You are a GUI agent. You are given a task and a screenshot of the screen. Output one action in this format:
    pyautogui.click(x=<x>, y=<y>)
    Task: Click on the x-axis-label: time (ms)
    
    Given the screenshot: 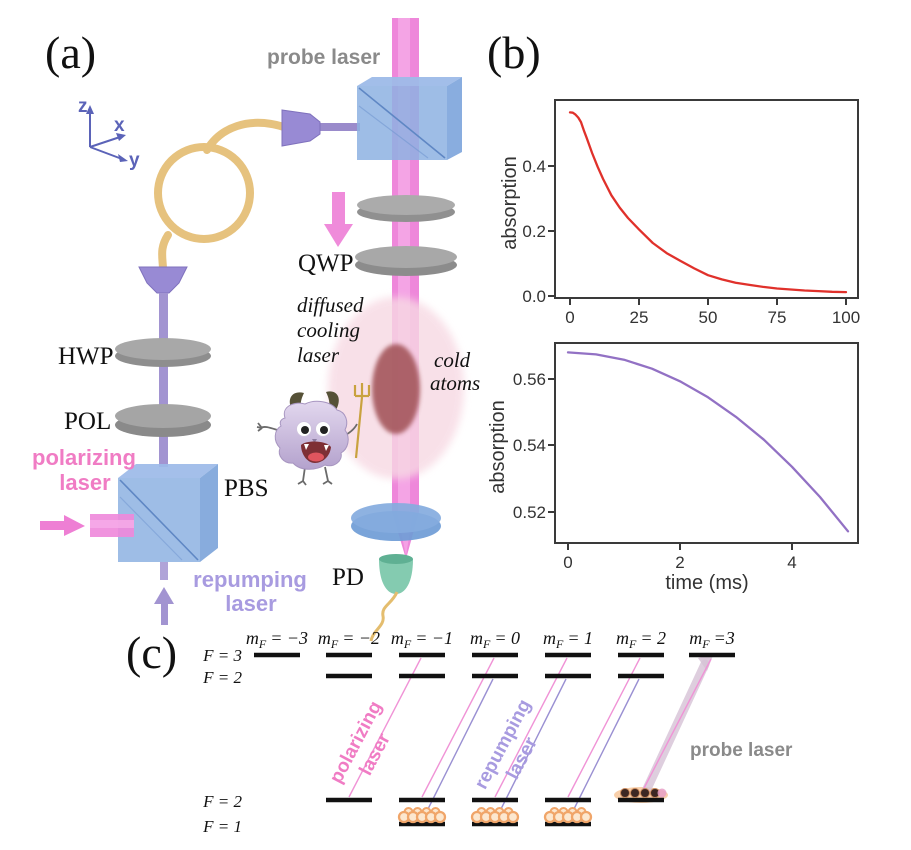 What is the action you would take?
    pyautogui.click(x=706, y=583)
    